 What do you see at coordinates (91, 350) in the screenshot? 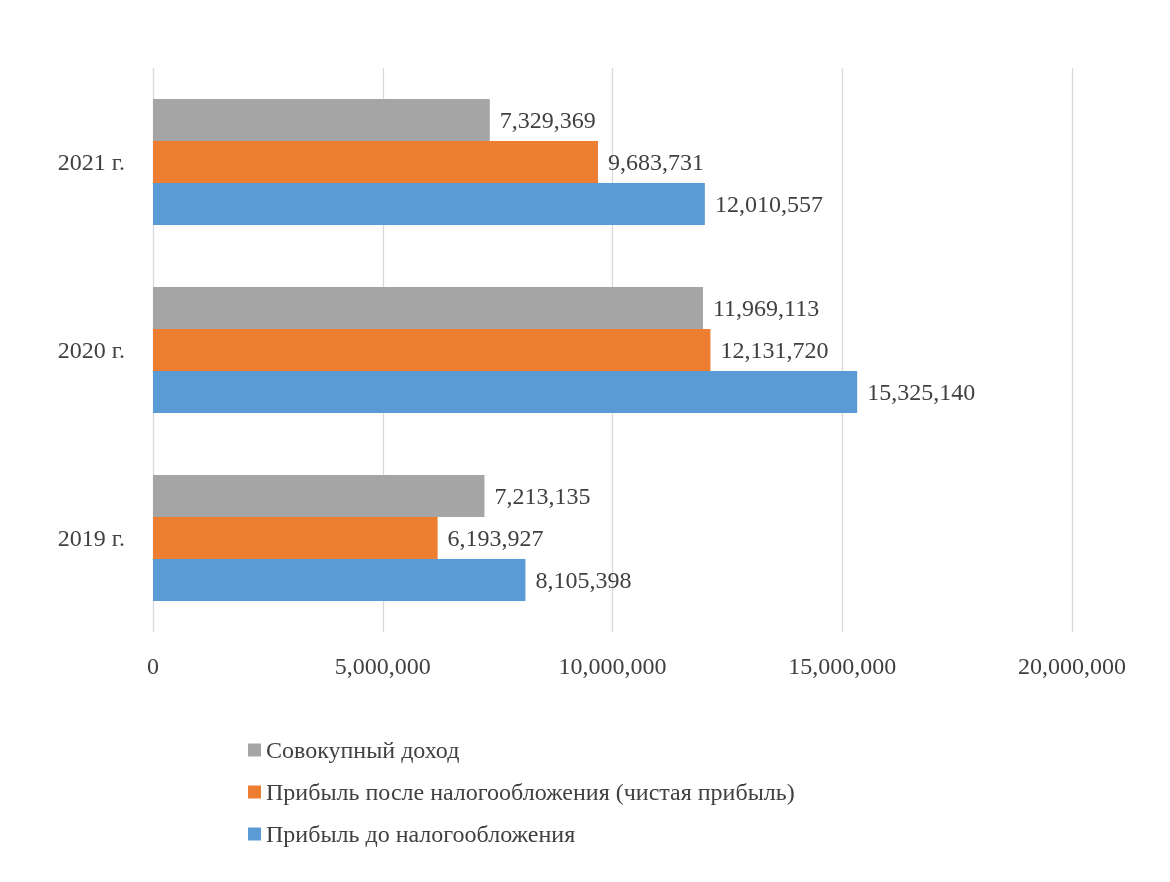
I see `y-tick-label: 2020 г.` at bounding box center [91, 350].